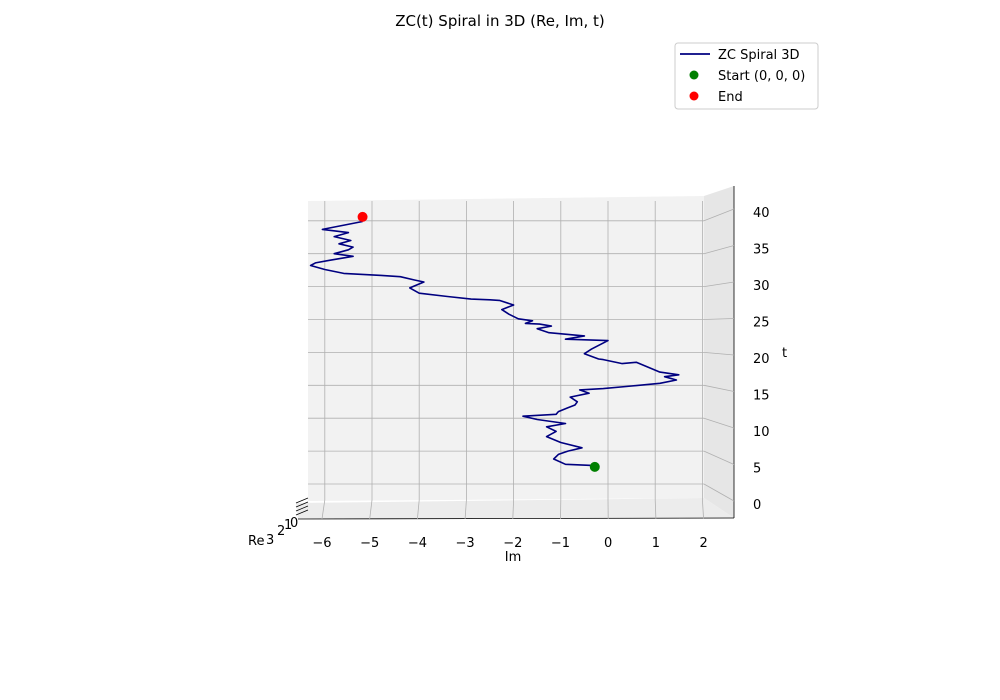 This screenshot has width=1000, height=700. I want to click on im-tick-label: −2, so click(512, 543).